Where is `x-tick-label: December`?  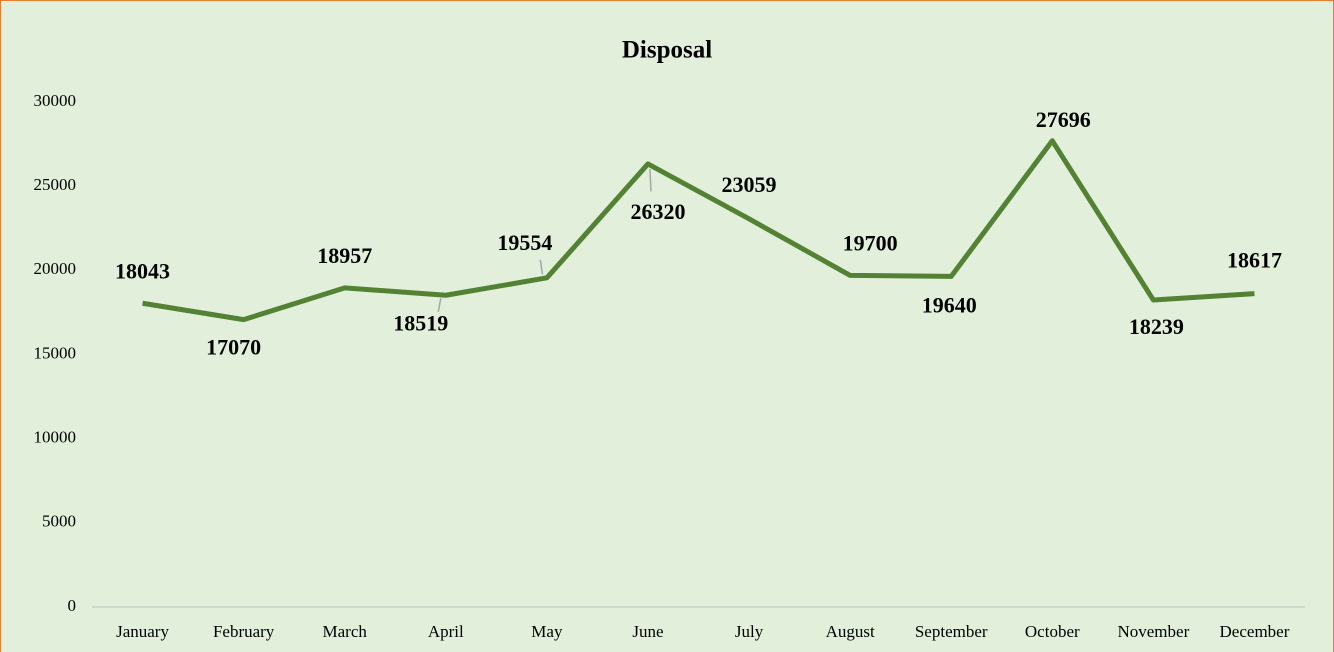
x-tick-label: December is located at coordinates (1255, 631).